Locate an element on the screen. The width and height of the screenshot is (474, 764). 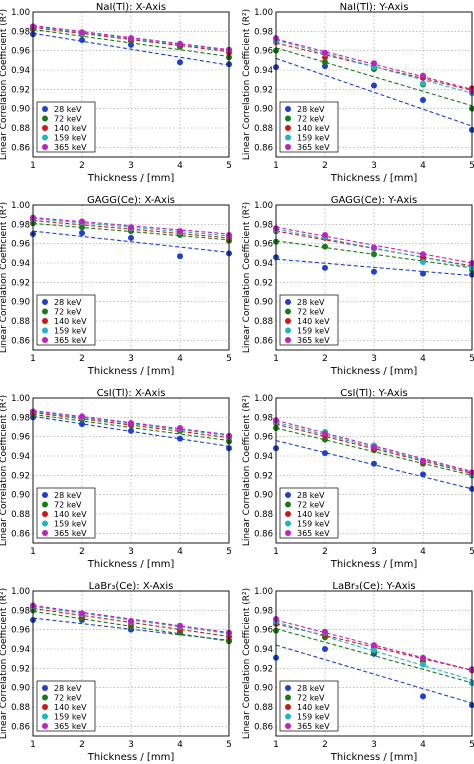
subplot-title: GAGG(Ce): X-Axis is located at coordinates (131, 200).